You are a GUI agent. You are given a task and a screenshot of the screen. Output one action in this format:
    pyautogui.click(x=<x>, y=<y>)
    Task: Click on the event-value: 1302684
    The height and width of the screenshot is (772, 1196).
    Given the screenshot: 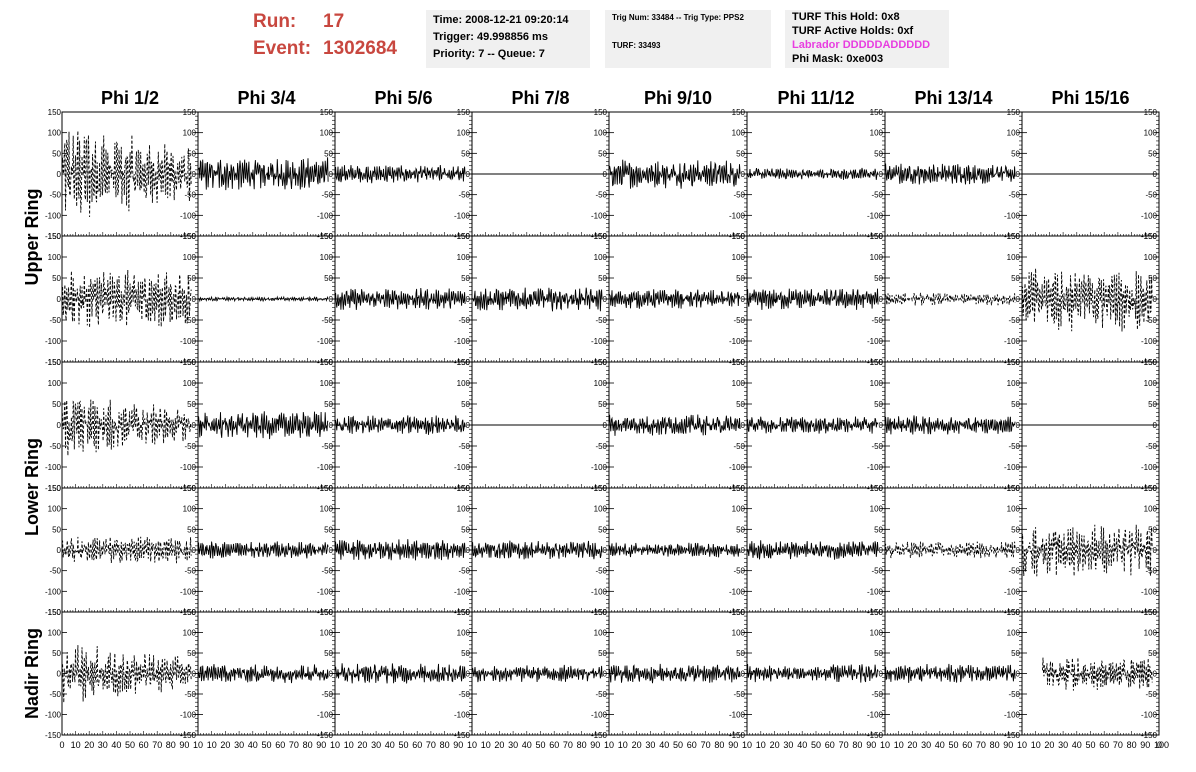 What is the action you would take?
    pyautogui.click(x=360, y=48)
    